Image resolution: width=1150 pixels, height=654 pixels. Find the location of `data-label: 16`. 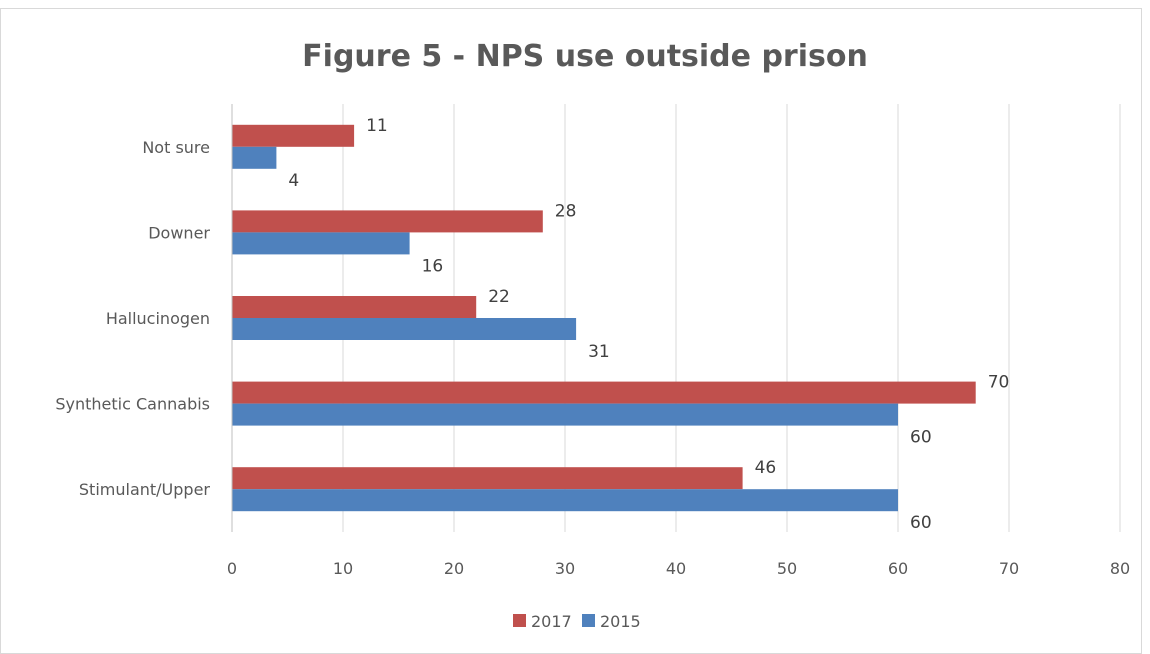

data-label: 16 is located at coordinates (433, 266).